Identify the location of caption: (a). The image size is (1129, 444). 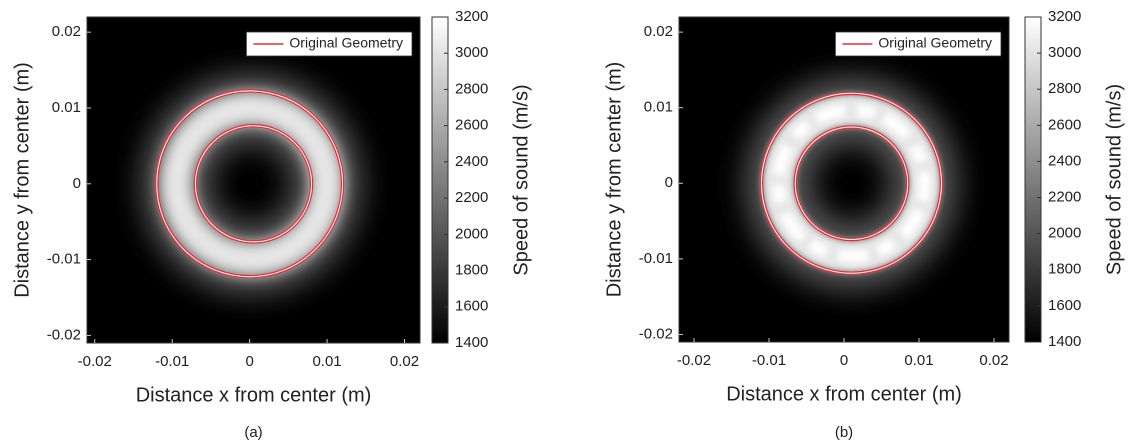
(253, 432).